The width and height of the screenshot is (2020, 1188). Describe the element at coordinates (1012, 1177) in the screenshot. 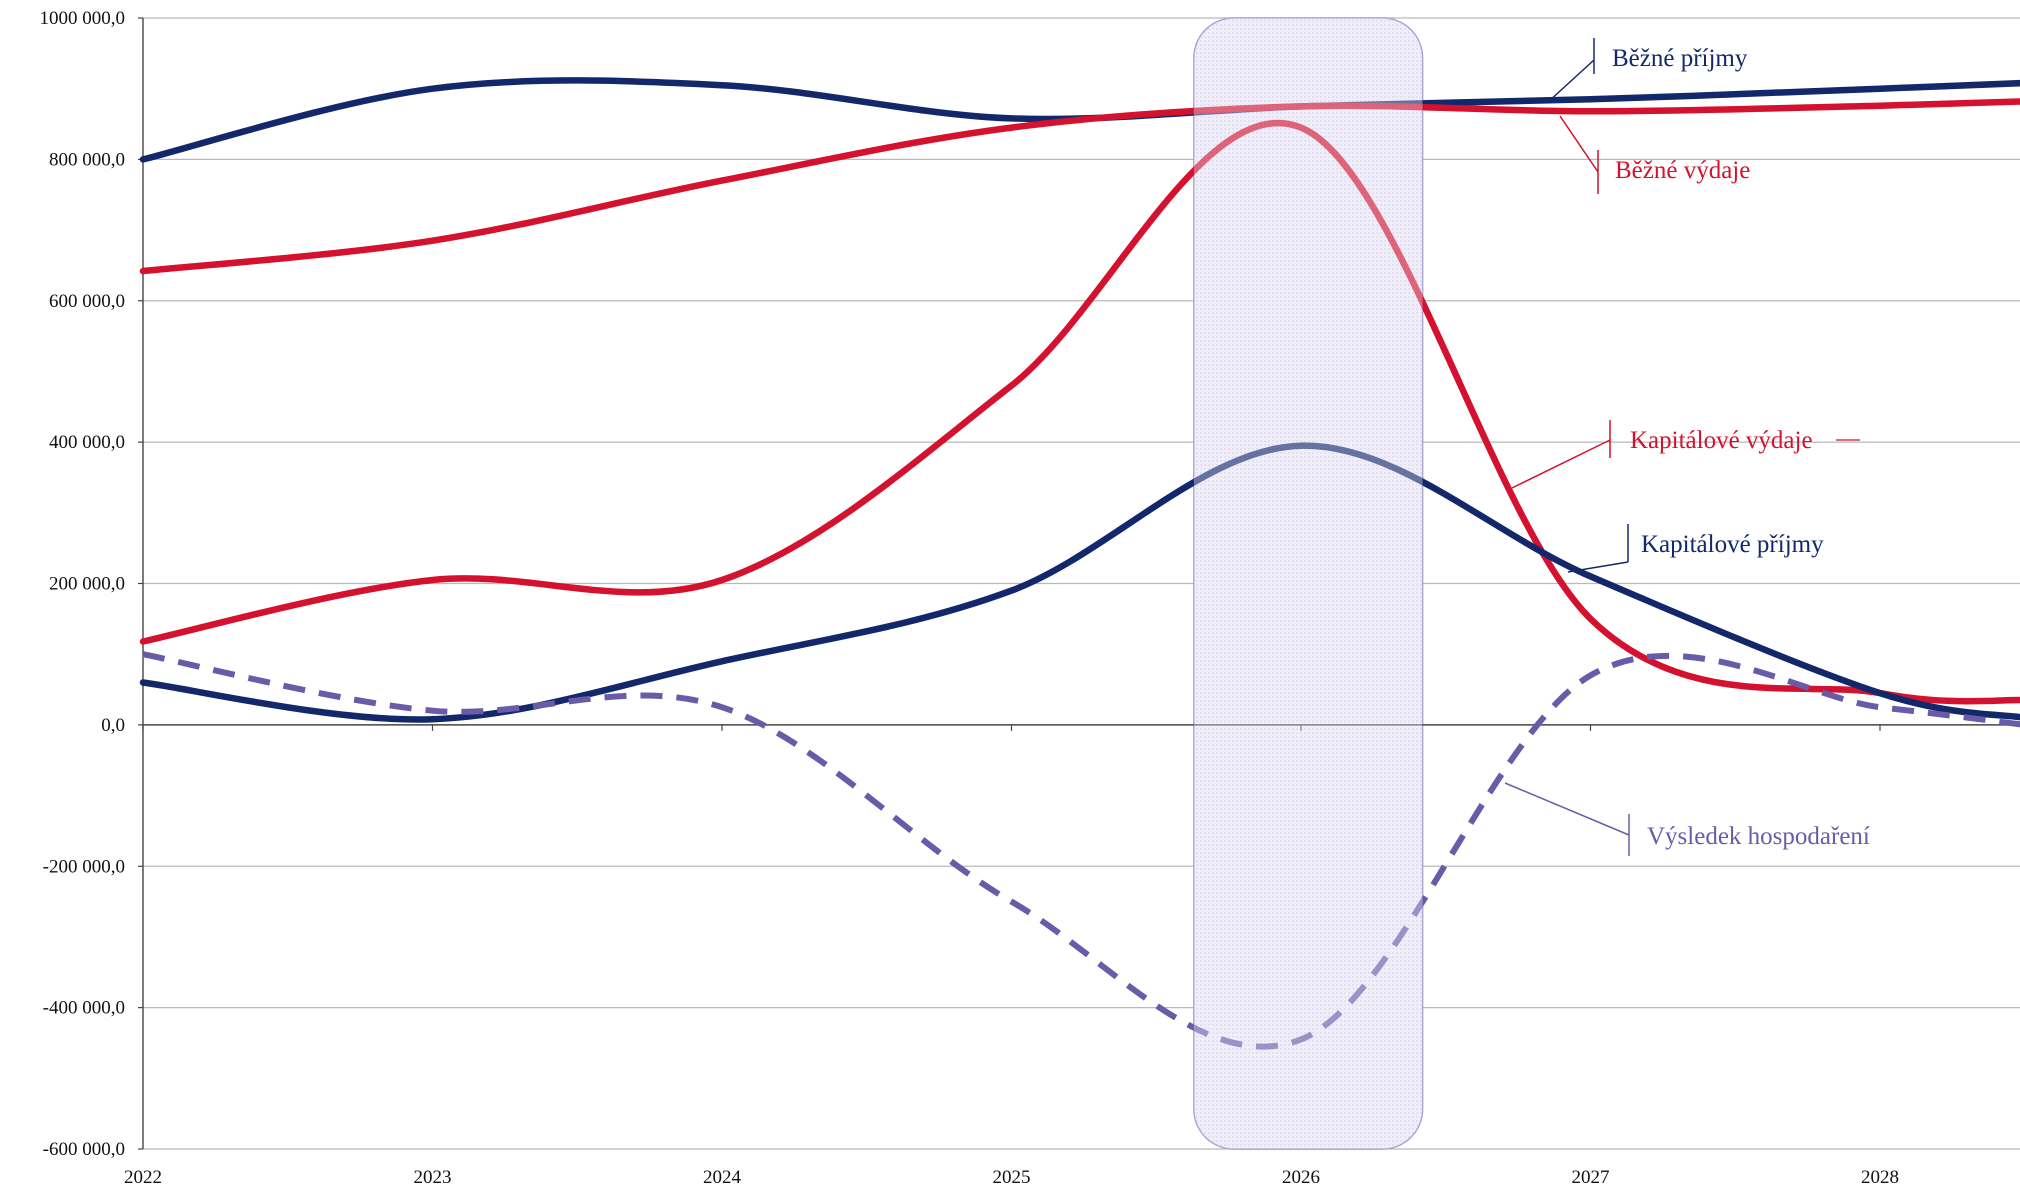

I see `x-tick-label: 2025` at that location.